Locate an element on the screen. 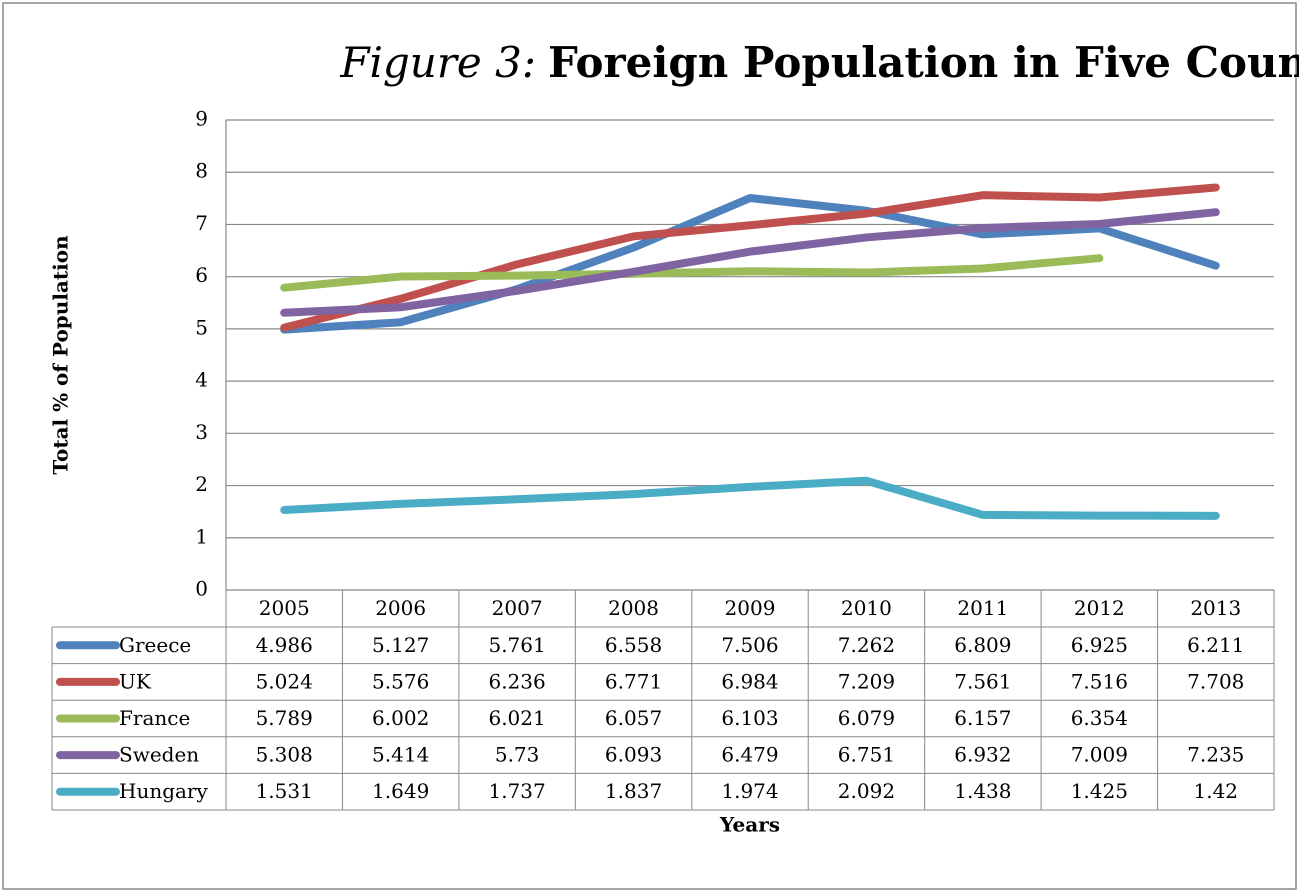 The width and height of the screenshot is (1299, 892). x-tick-label: 2013 is located at coordinates (1215, 608).